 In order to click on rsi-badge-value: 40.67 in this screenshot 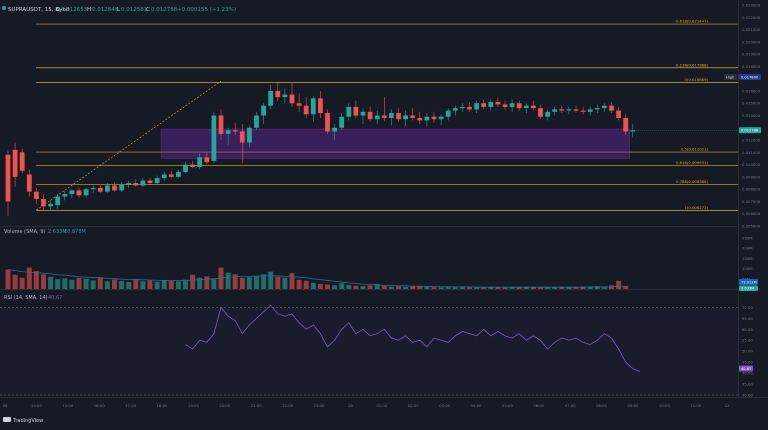, I will do `click(746, 369)`.